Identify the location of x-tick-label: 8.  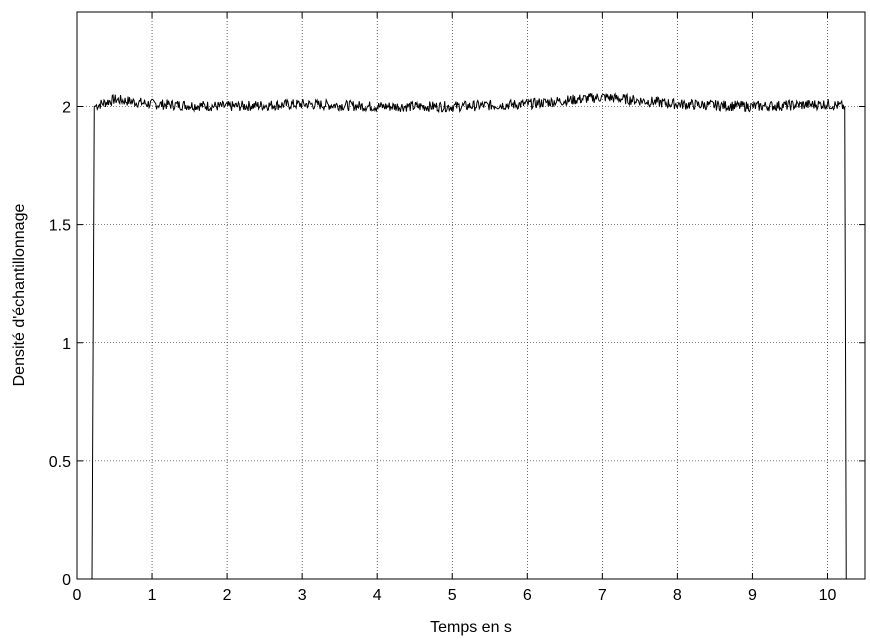
(677, 595).